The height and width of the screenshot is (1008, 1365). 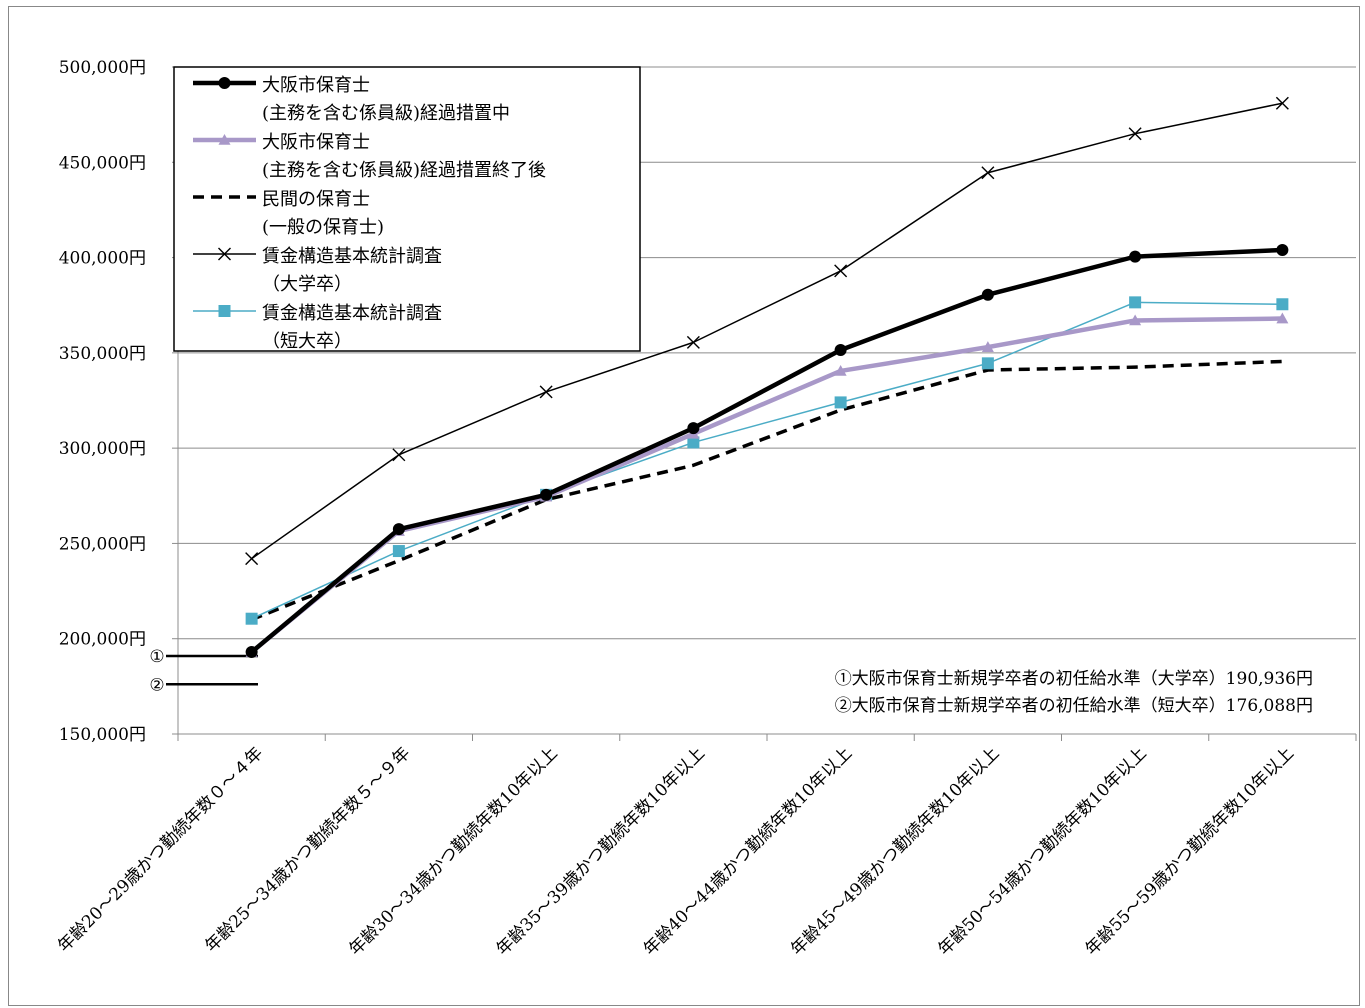 What do you see at coordinates (307, 284) in the screenshot?
I see `legend-label: （大学卒）` at bounding box center [307, 284].